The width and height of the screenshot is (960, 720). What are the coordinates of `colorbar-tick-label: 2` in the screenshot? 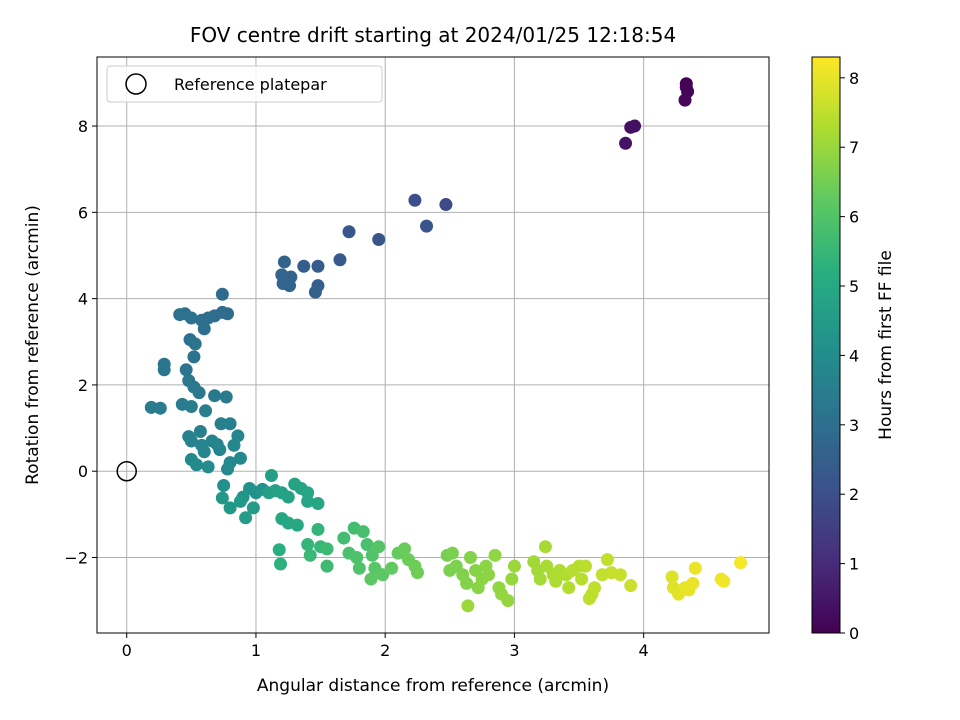 It's located at (854, 494).